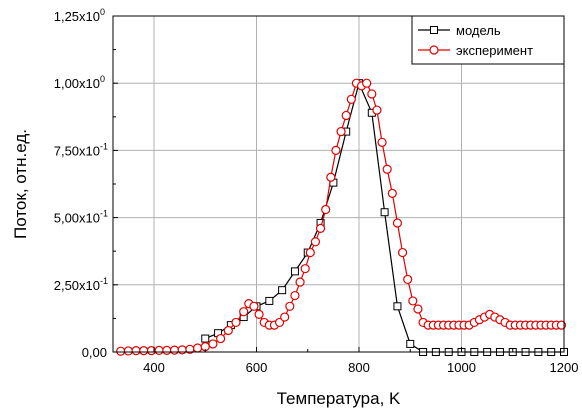 Image resolution: width=582 pixels, height=415 pixels. What do you see at coordinates (77, 83) in the screenshot?
I see `y-tick-label: 1,00x10` at bounding box center [77, 83].